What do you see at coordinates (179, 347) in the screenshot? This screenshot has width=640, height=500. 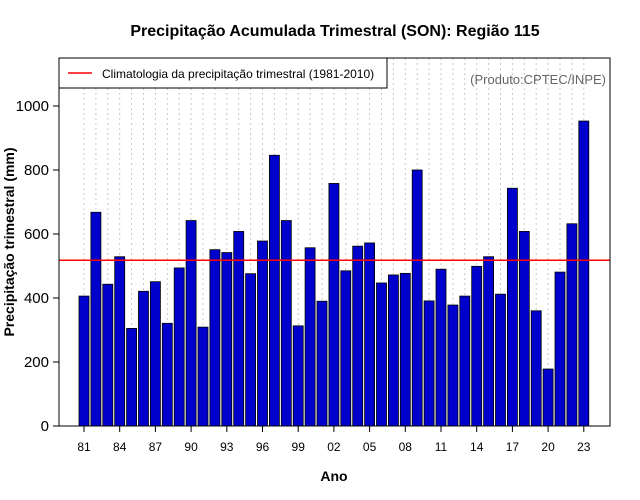 I see `bar-1989` at bounding box center [179, 347].